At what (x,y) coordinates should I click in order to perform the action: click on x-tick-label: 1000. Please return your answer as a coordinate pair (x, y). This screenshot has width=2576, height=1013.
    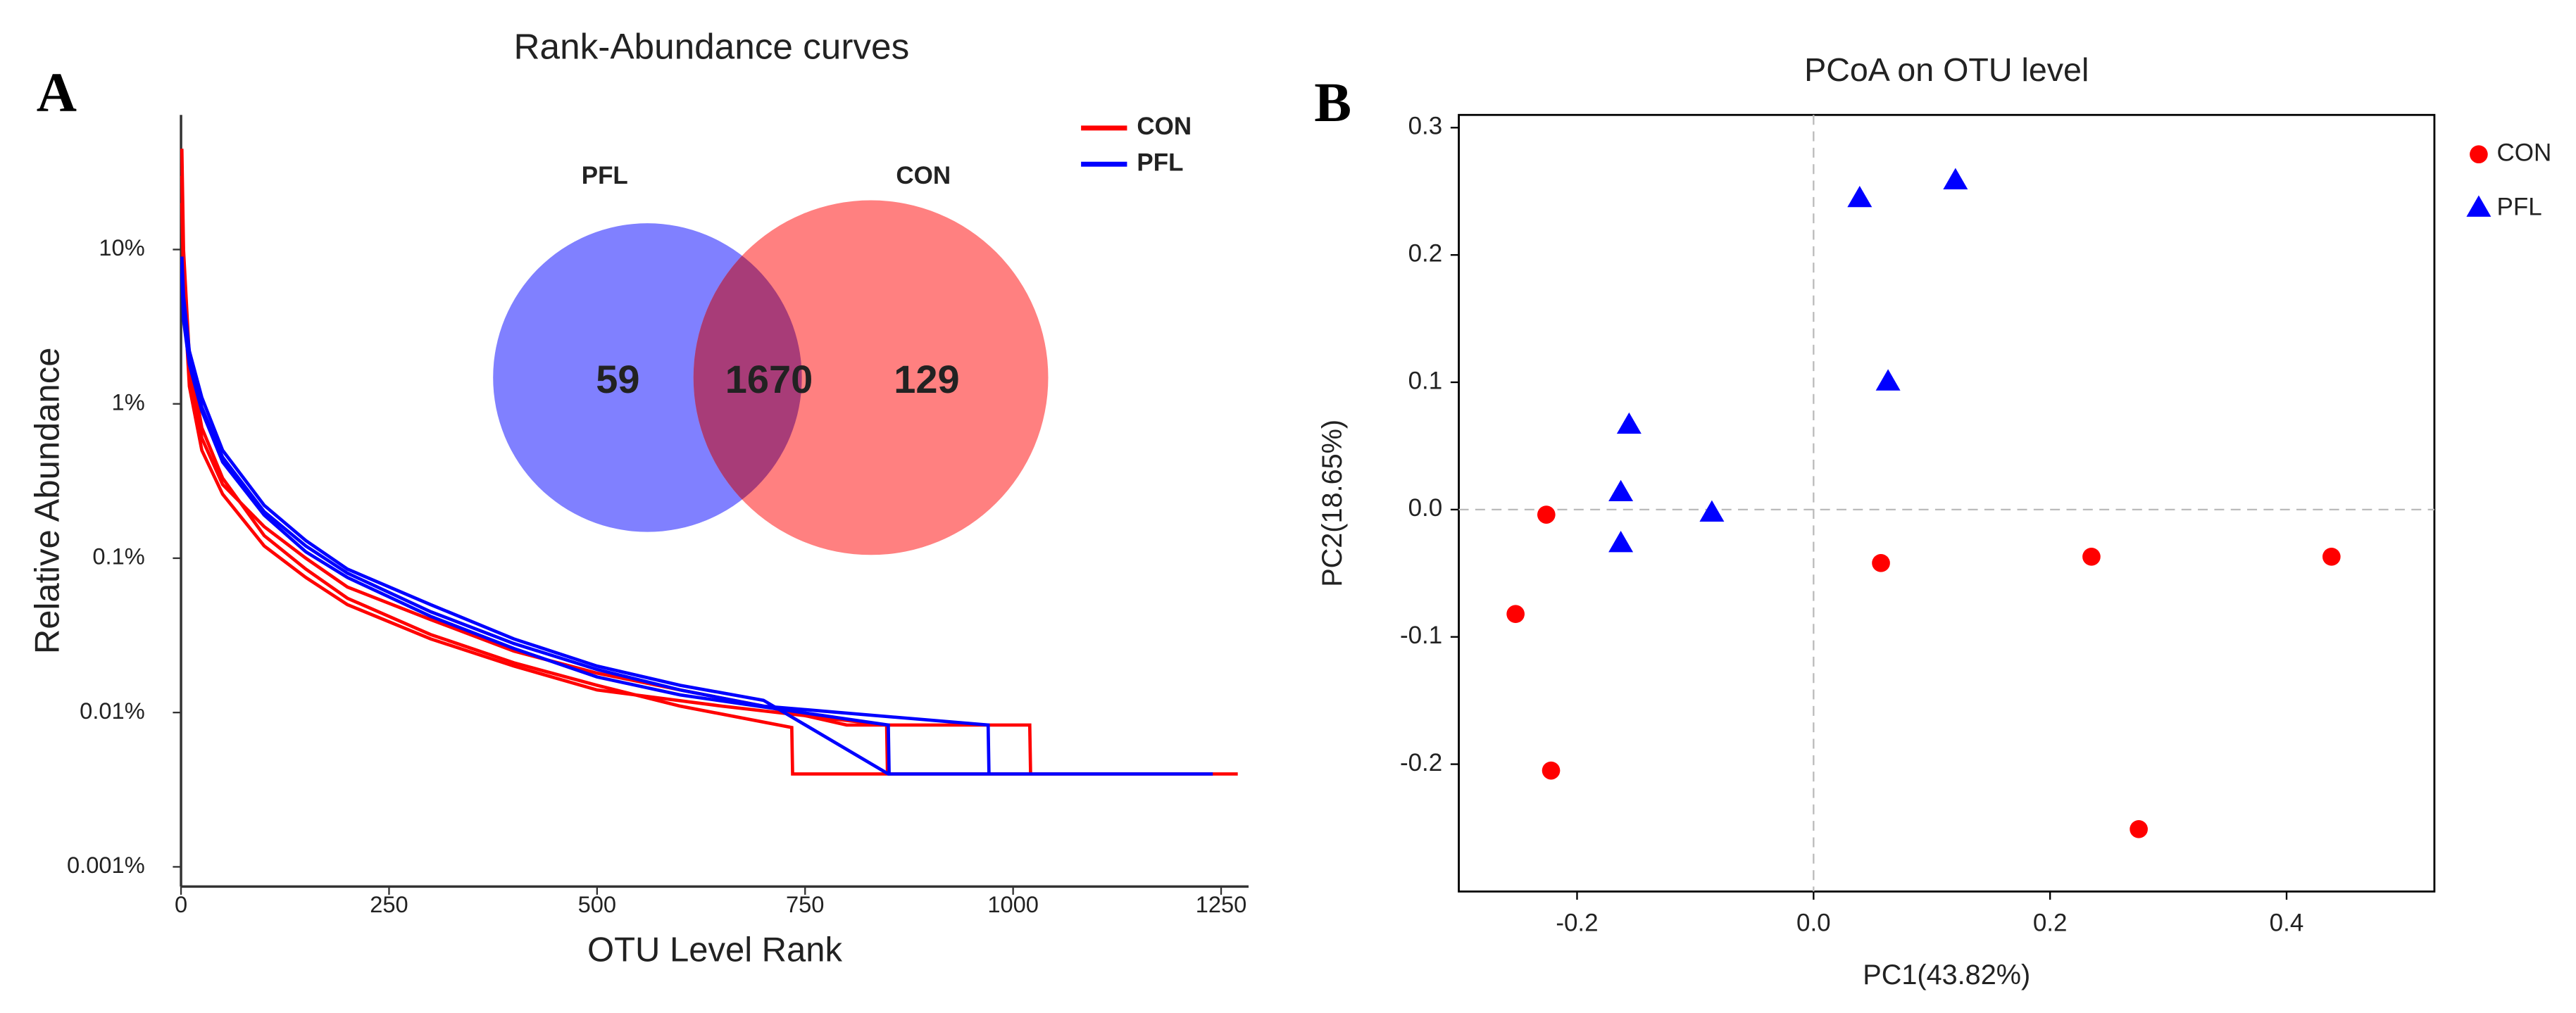
    Looking at the image, I should click on (1013, 904).